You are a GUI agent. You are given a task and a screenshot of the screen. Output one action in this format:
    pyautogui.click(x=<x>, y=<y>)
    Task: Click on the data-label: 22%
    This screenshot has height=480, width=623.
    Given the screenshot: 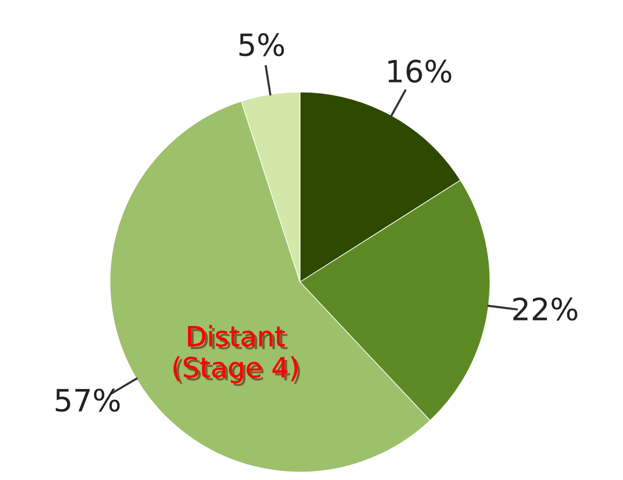 What is the action you would take?
    pyautogui.click(x=545, y=309)
    